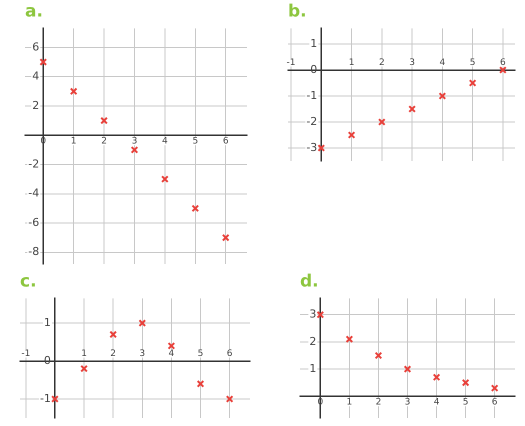 The height and width of the screenshot is (426, 525). I want to click on y-tick-label: -4, so click(34, 193).